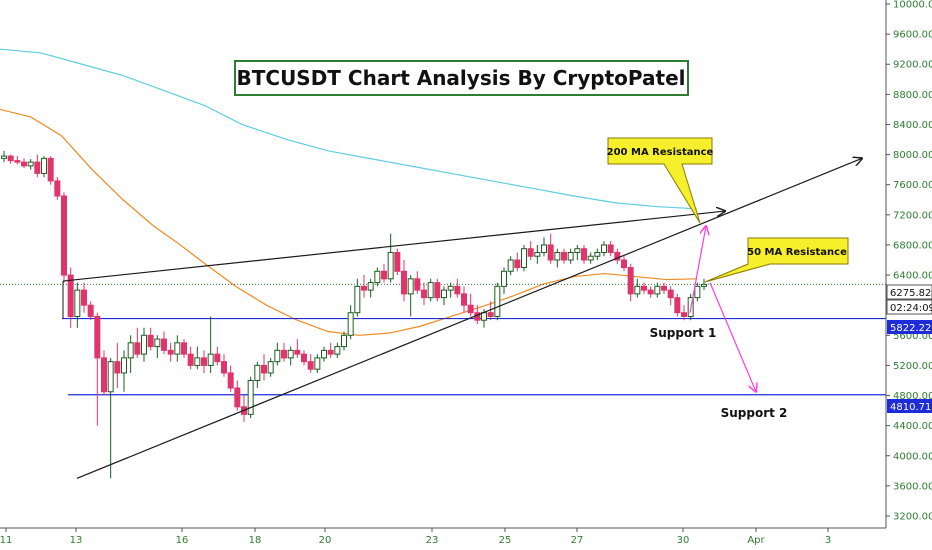 The height and width of the screenshot is (550, 932). Describe the element at coordinates (432, 540) in the screenshot. I see `x-tick-label: 23` at that location.